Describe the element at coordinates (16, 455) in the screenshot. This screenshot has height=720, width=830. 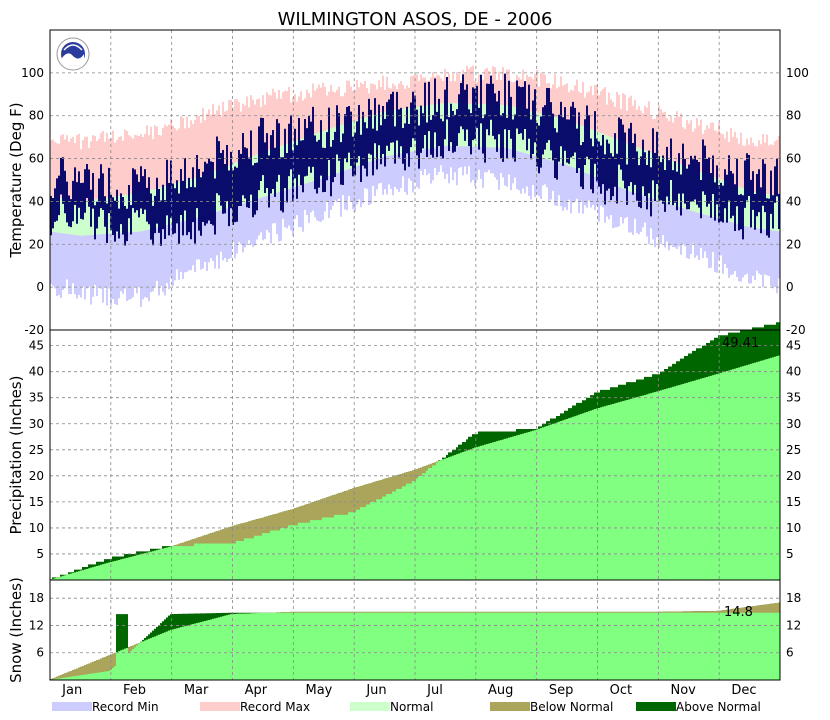
I see `precip-ylabel: Precipitation (Inches)` at that location.